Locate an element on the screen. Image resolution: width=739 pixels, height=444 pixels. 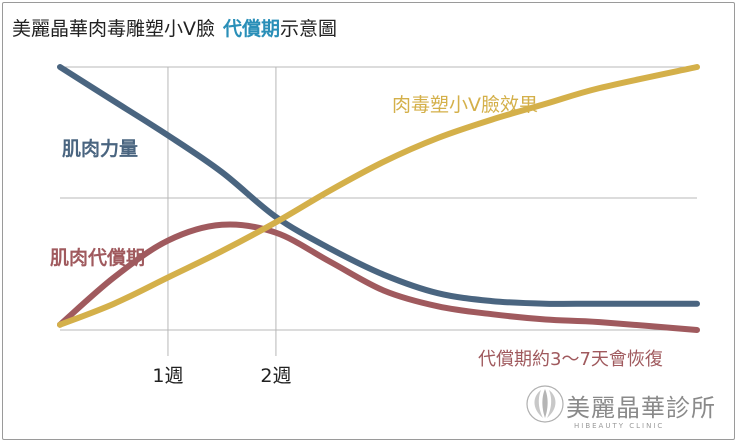
chart-title: 美麗晶華肉毒雕塑小V臉 代償期示意圖 is located at coordinates (174, 27).